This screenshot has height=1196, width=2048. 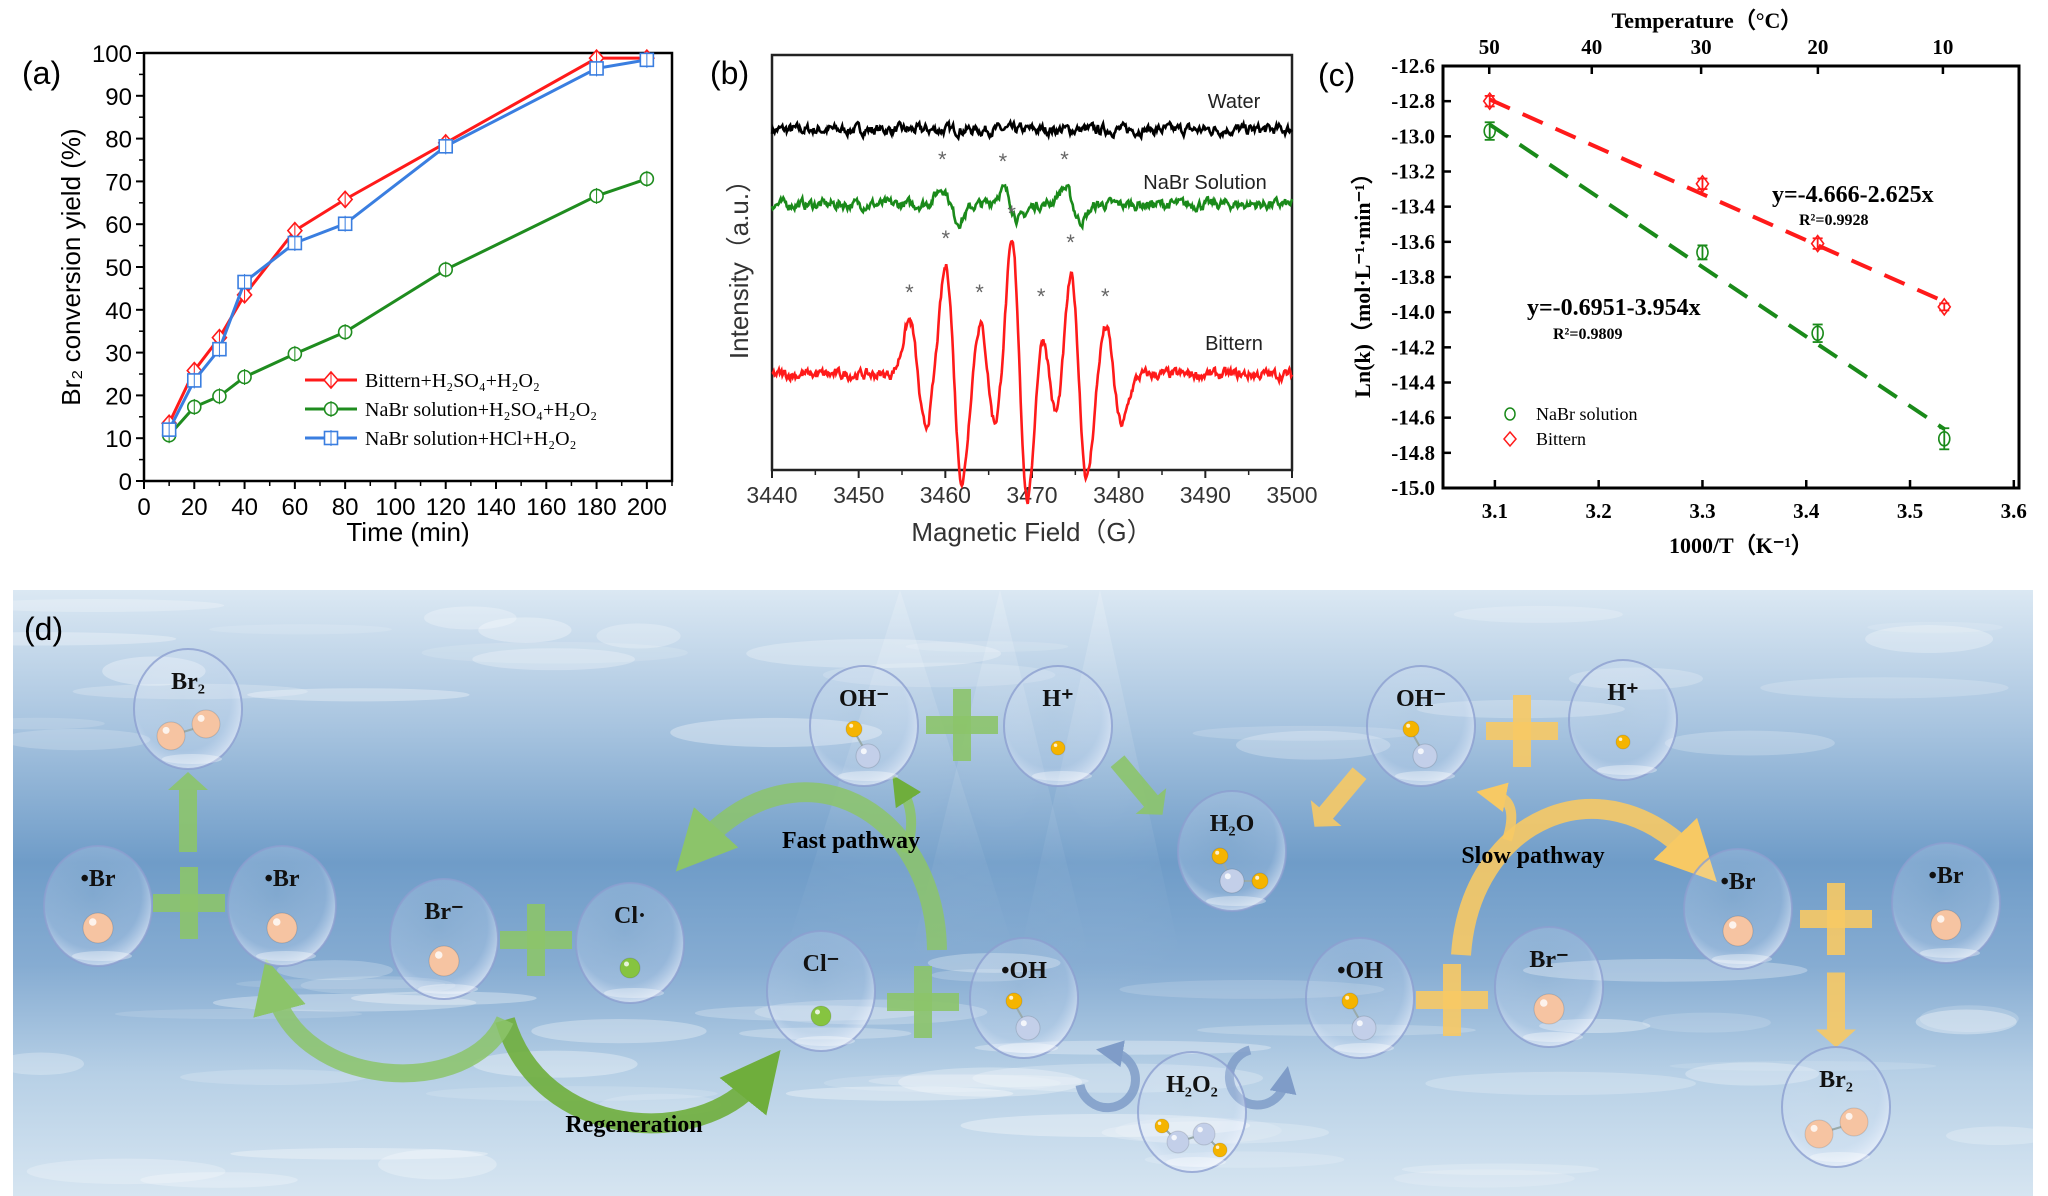 What do you see at coordinates (1495, 511) in the screenshot?
I see `x-tick-label: 3.1` at bounding box center [1495, 511].